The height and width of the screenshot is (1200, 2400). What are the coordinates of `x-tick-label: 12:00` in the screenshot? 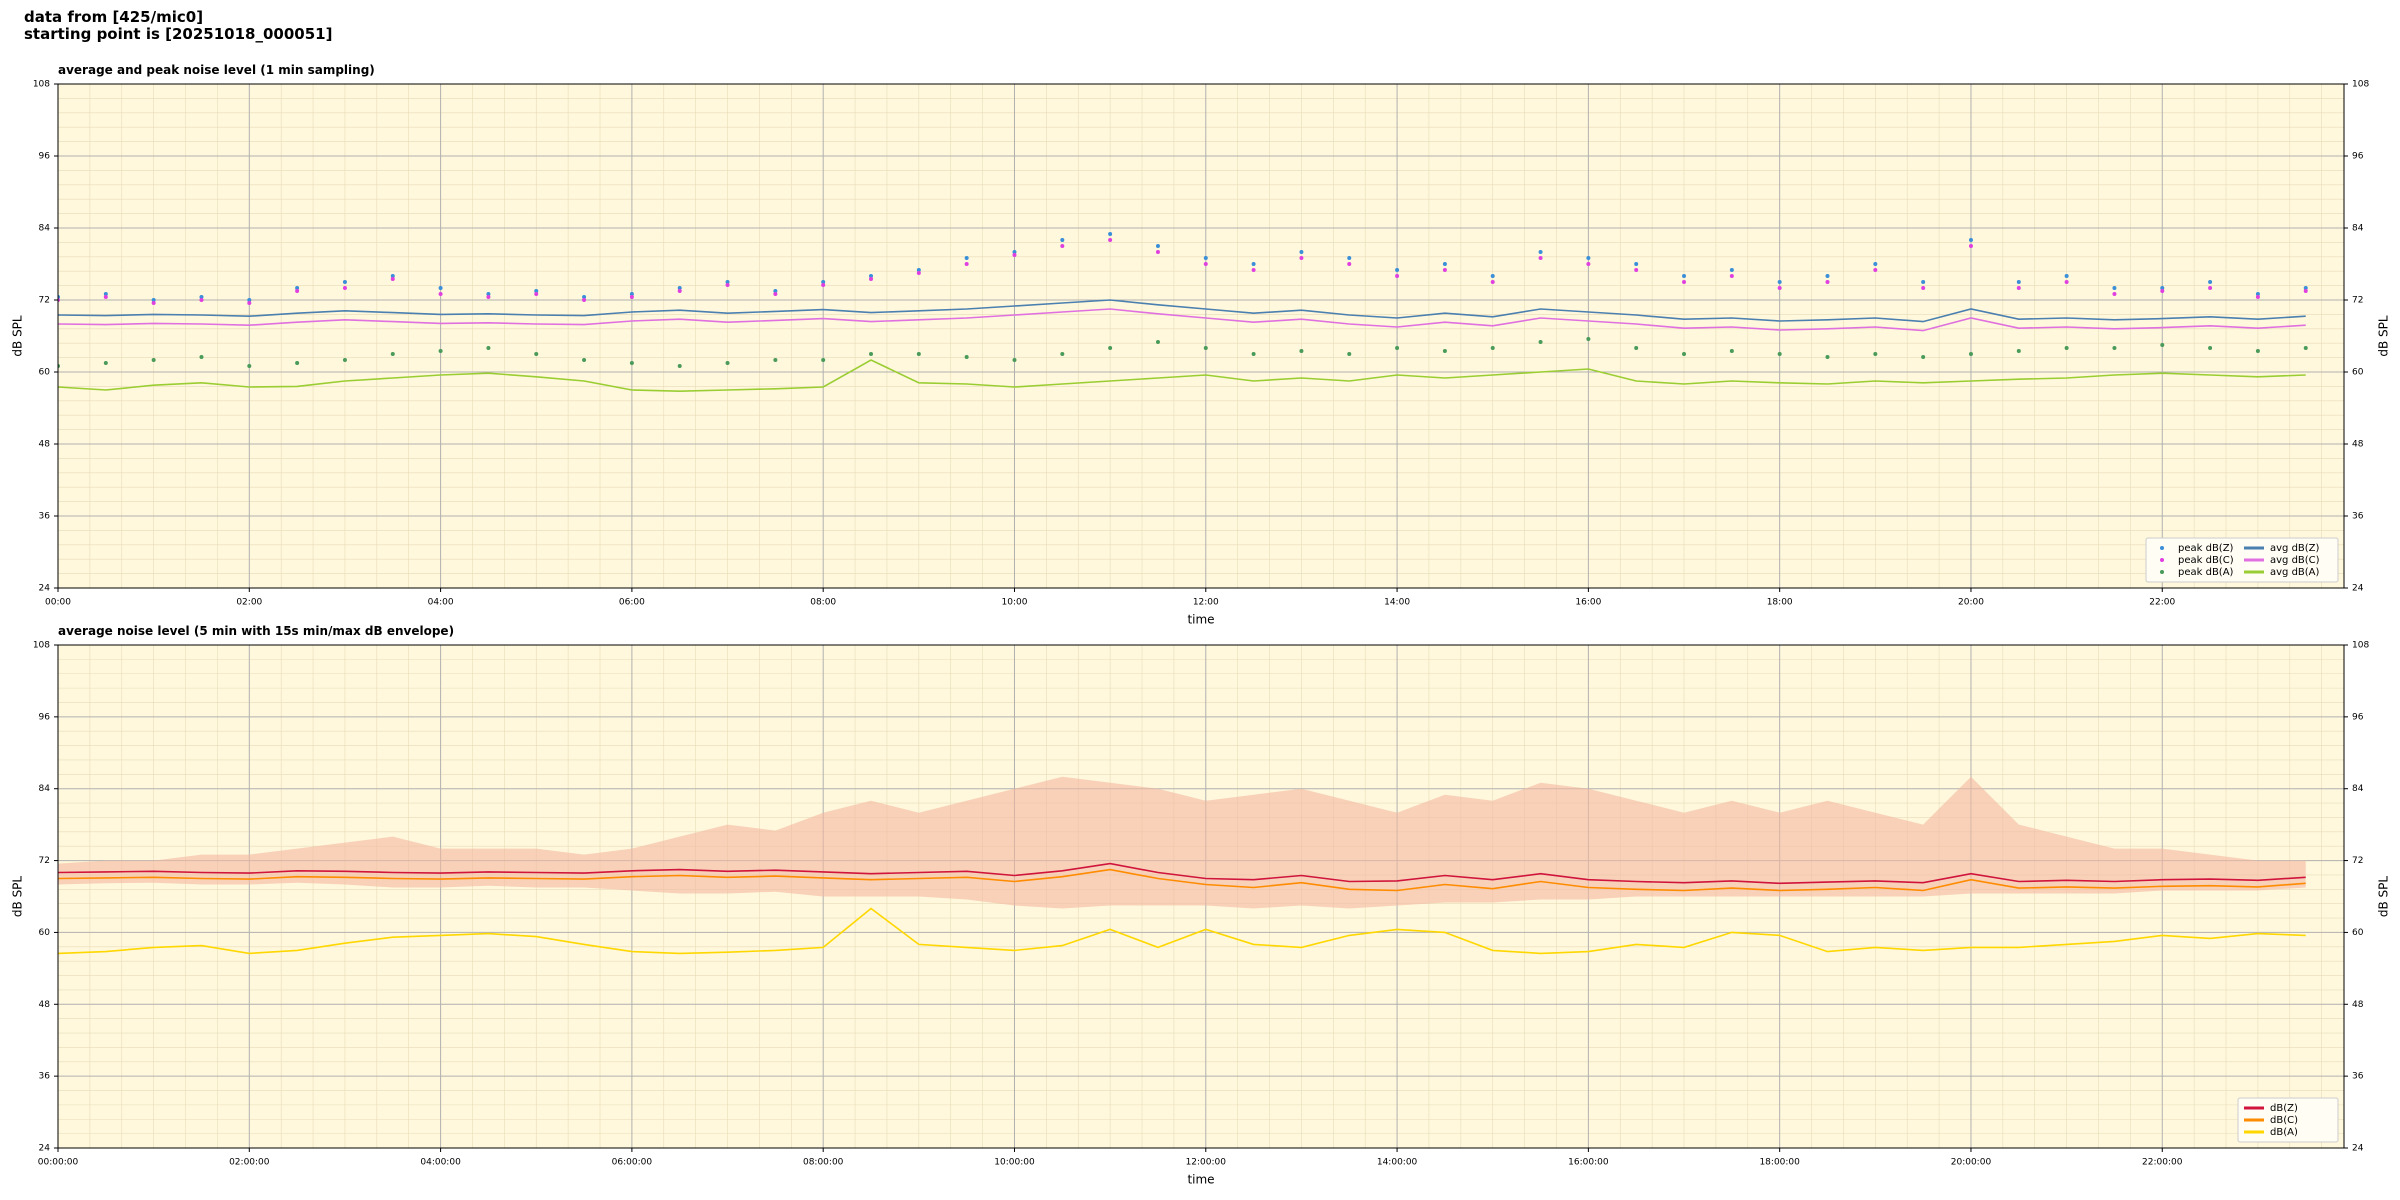 It's located at (1206, 603).